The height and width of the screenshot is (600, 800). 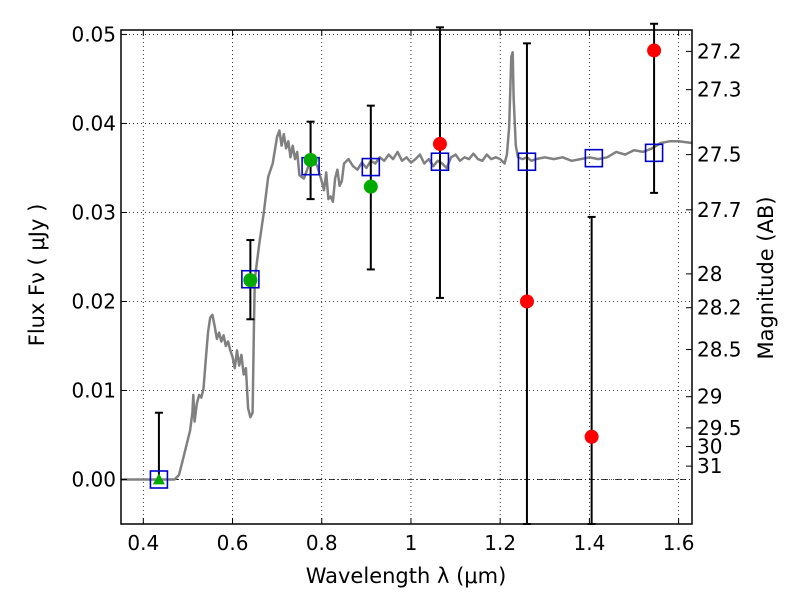 I want to click on x-tick-label: 1.4, so click(x=589, y=543).